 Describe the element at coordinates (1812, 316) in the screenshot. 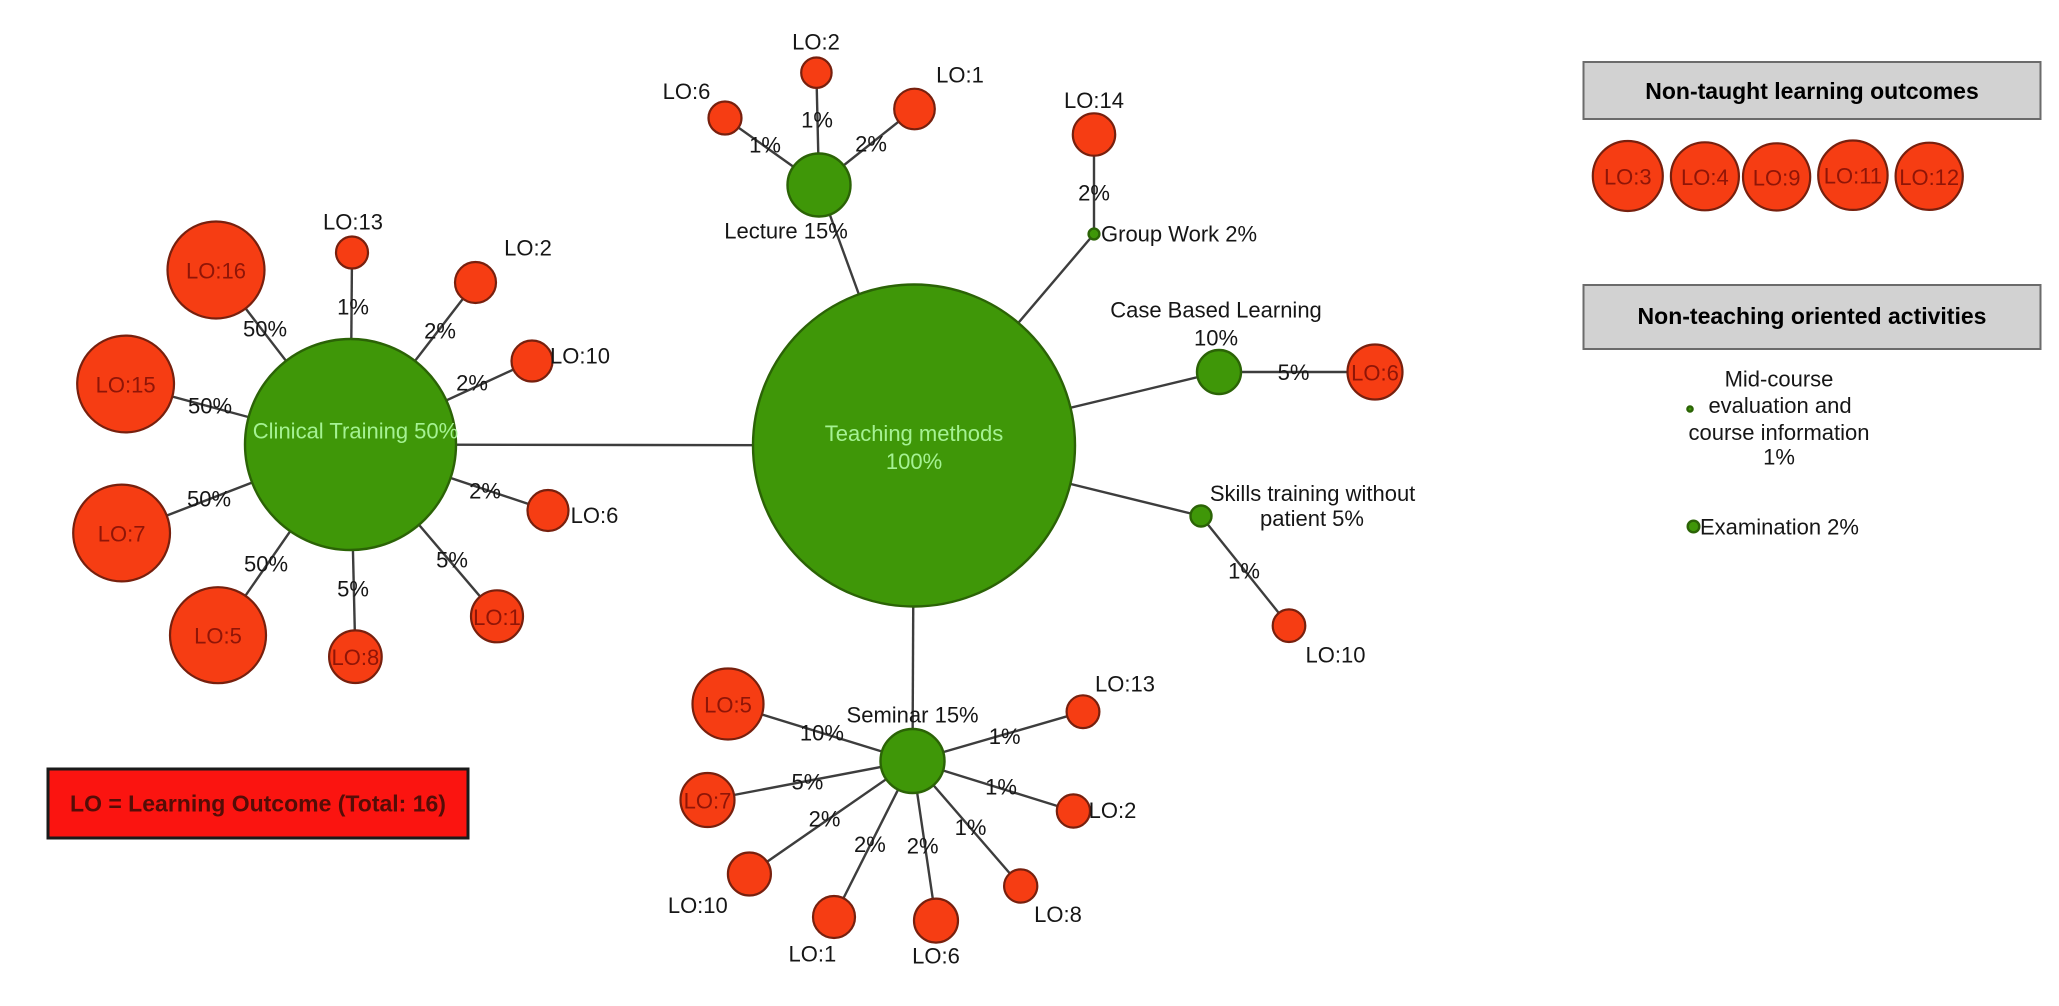

I see `svg-text:Non-teaching oriented activiti: Non-teaching oriented activities` at that location.